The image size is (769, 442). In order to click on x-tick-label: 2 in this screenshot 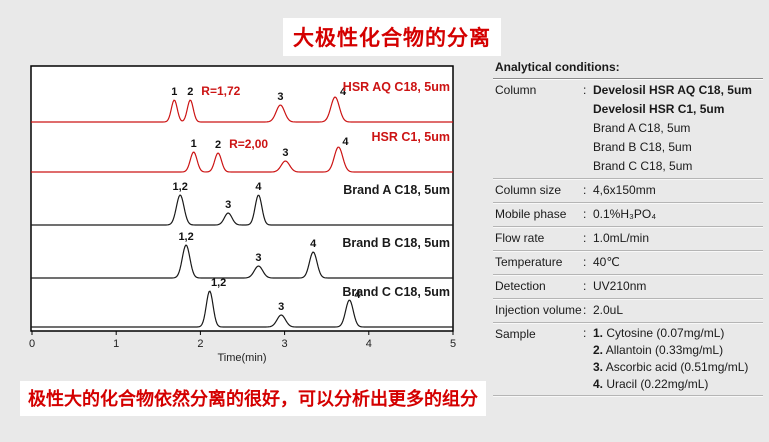, I will do `click(200, 344)`.